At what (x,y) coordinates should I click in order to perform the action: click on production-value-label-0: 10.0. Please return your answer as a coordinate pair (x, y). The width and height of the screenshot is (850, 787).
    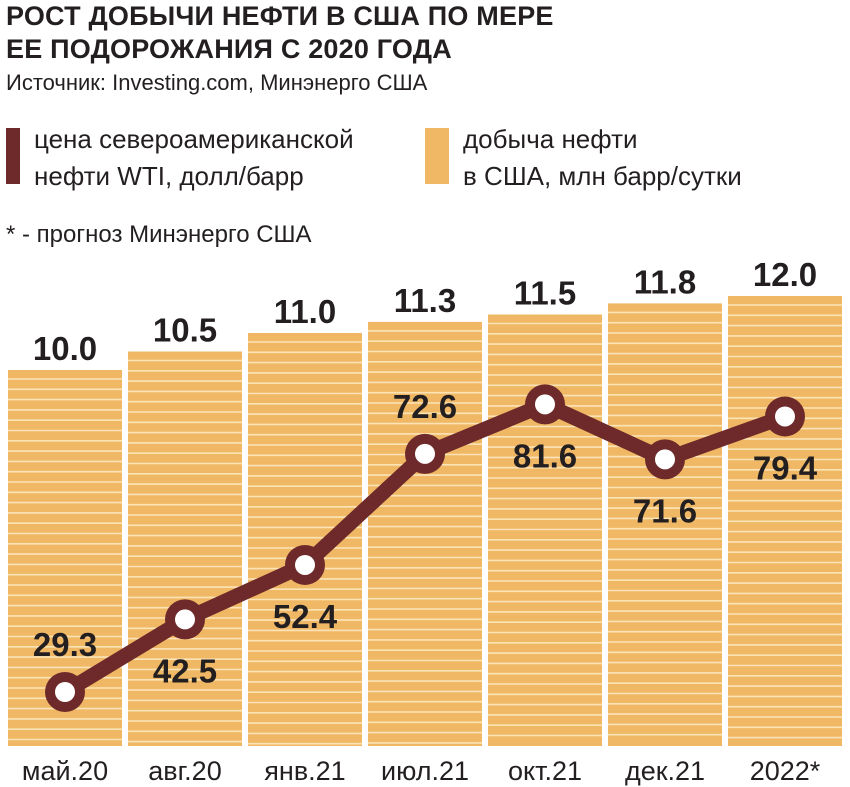
    Looking at the image, I should click on (65, 348).